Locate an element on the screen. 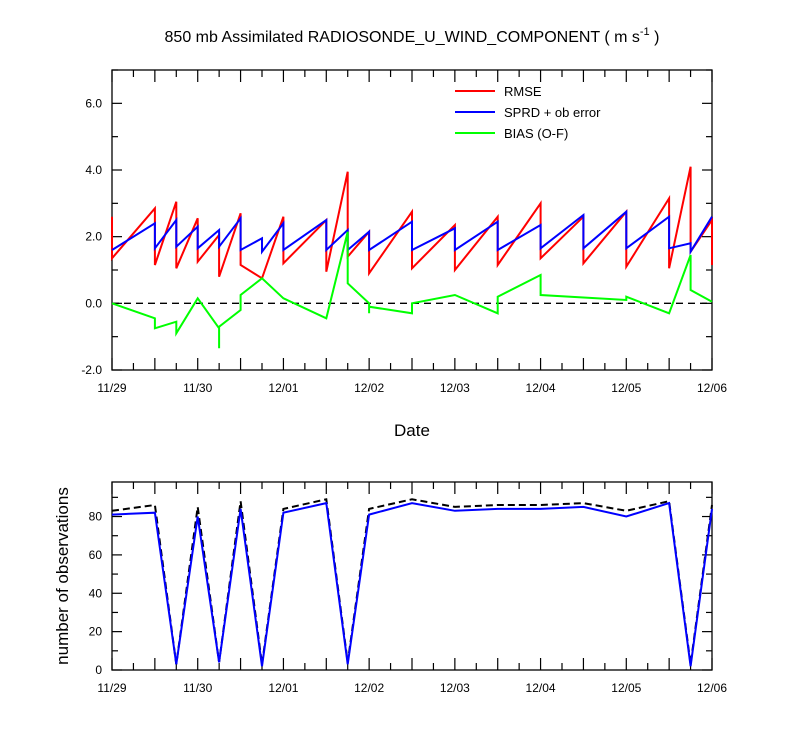  title-units-exponent: -1 is located at coordinates (645, 32).